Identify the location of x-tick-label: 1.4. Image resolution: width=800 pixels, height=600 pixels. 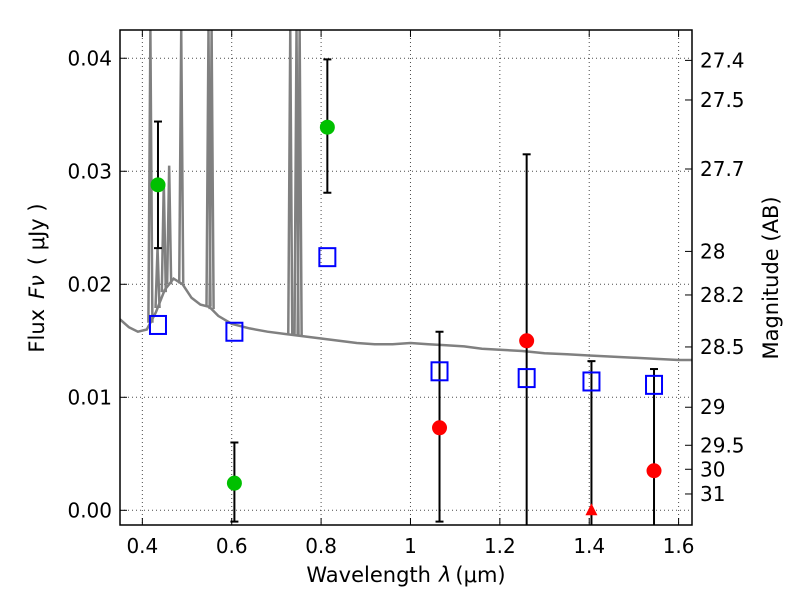
(589, 546).